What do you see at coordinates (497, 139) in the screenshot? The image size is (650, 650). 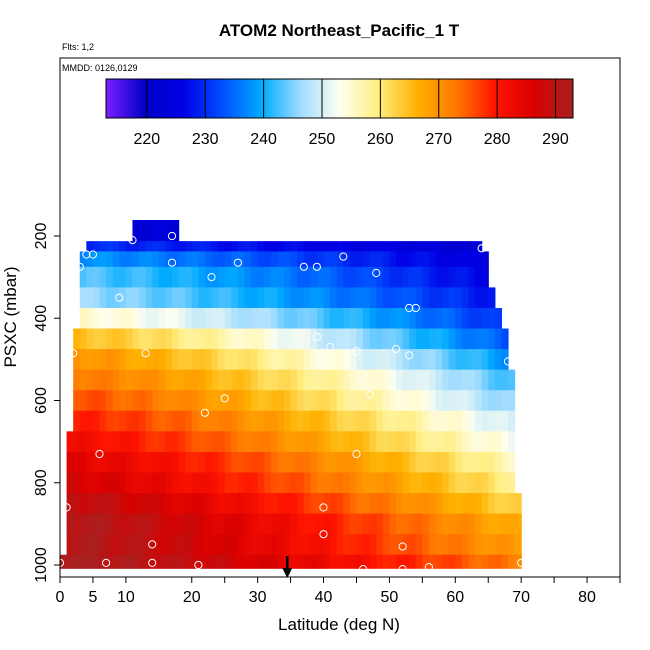 I see `colorbar-tick-label: 280` at bounding box center [497, 139].